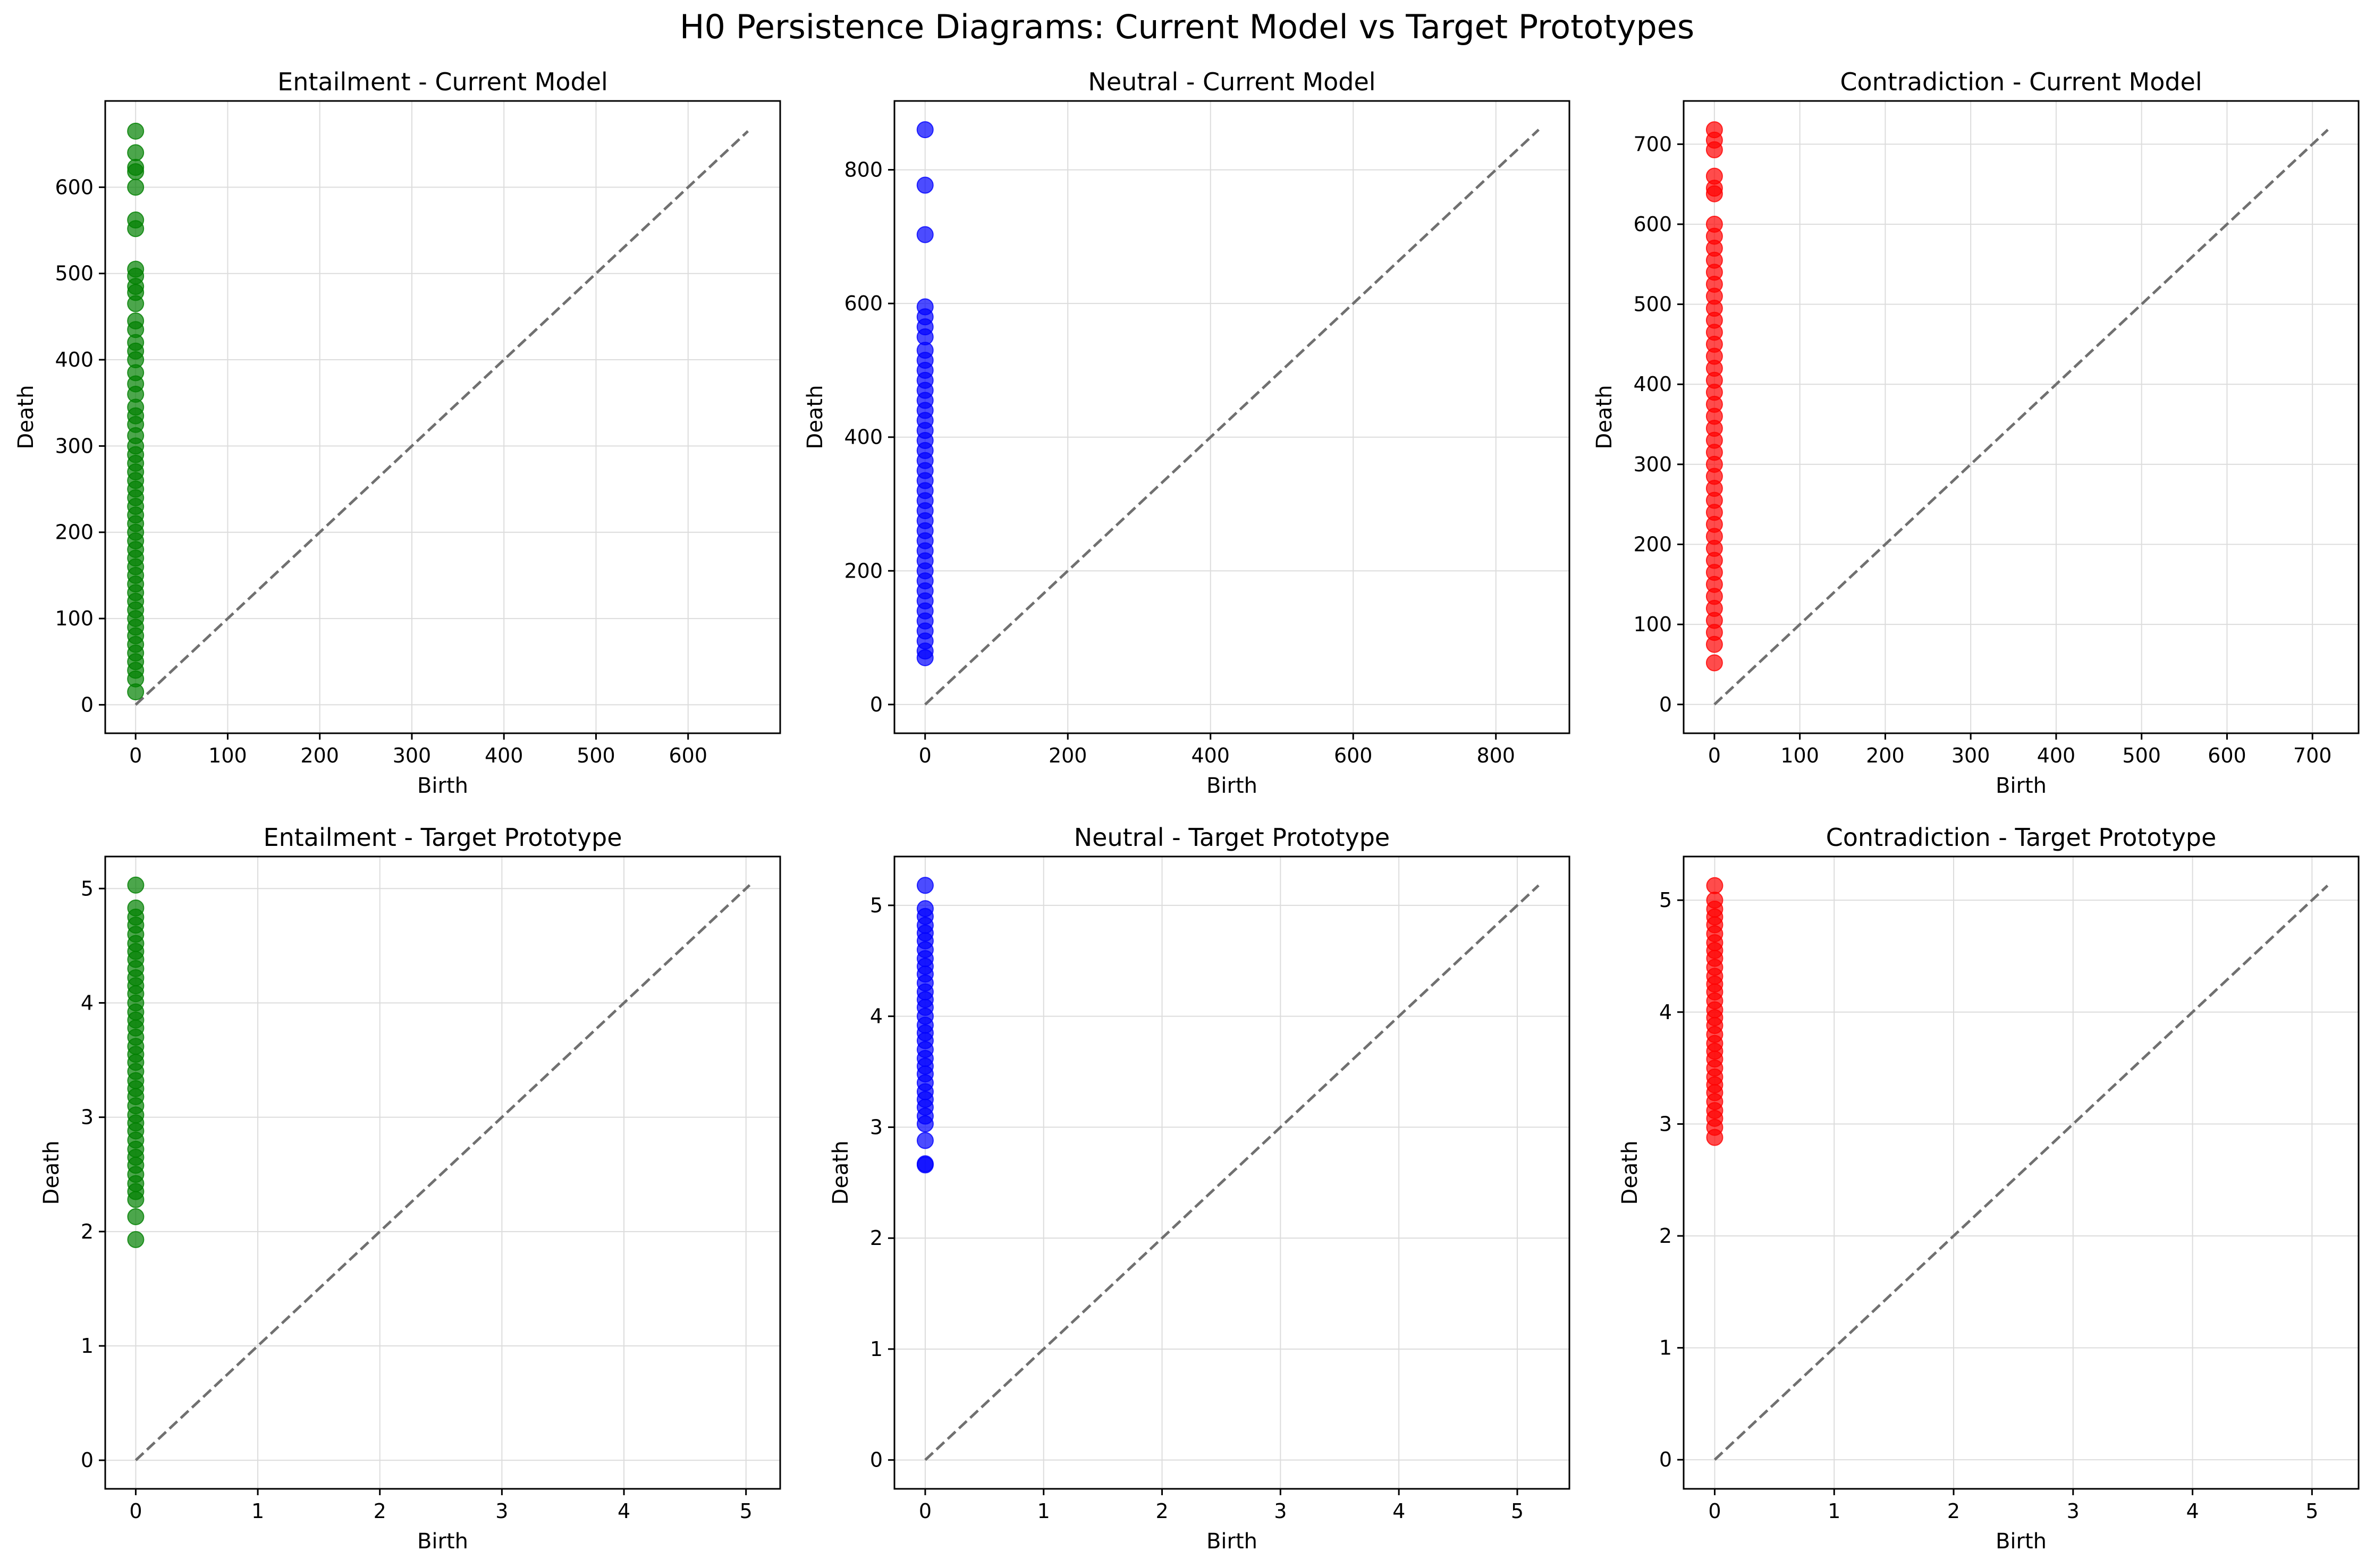  What do you see at coordinates (863, 170) in the screenshot?
I see `y-tick-label: 800` at bounding box center [863, 170].